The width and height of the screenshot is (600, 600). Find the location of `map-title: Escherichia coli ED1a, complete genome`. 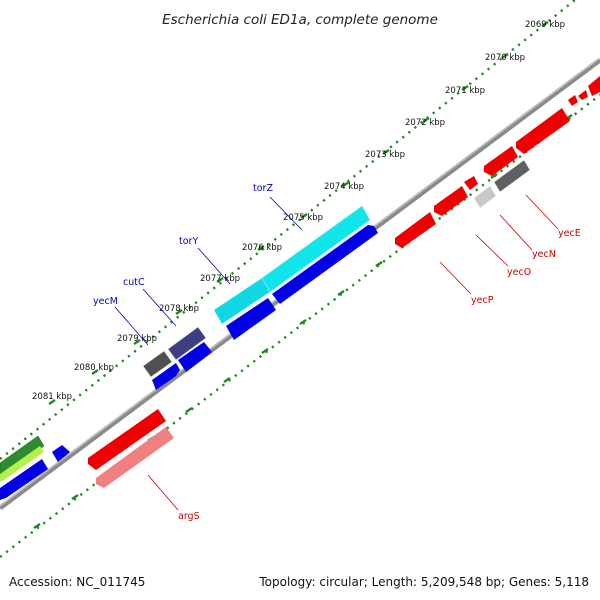

map-title: Escherichia coli ED1a, complete genome is located at coordinates (300, 20).